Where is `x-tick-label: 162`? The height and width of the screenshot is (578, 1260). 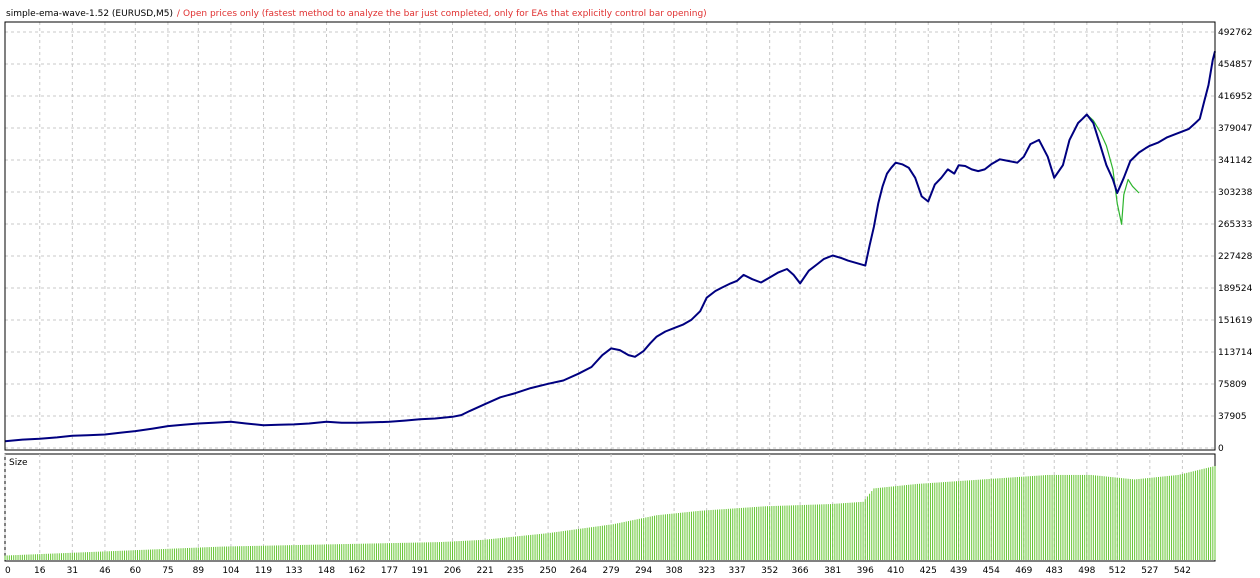 x-tick-label: 162 is located at coordinates (356, 571).